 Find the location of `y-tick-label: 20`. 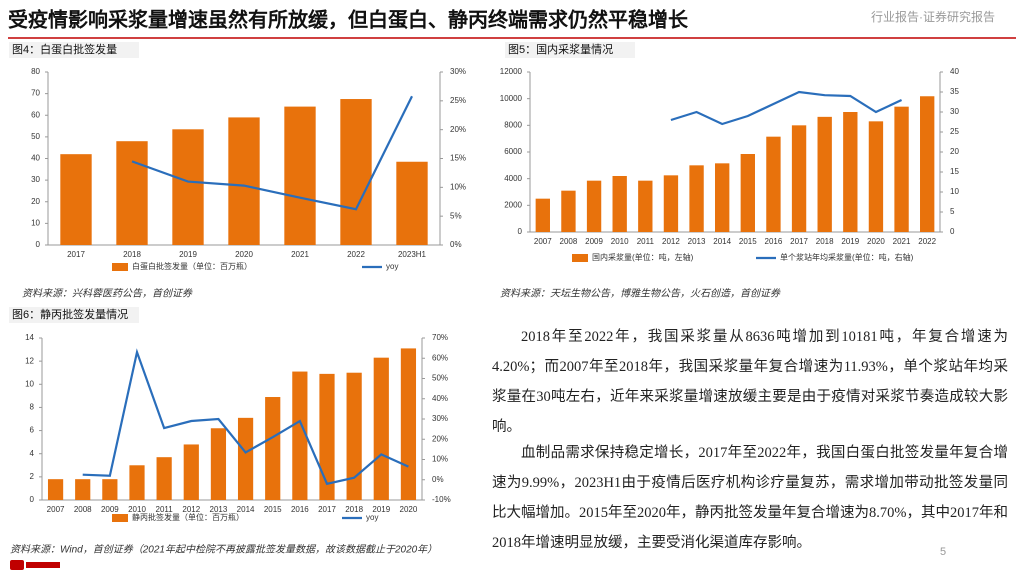

y-tick-label: 20 is located at coordinates (35, 201).